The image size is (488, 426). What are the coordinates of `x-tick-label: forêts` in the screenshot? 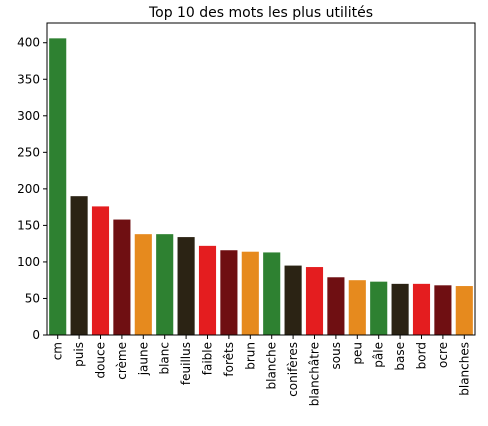 It's located at (229, 359).